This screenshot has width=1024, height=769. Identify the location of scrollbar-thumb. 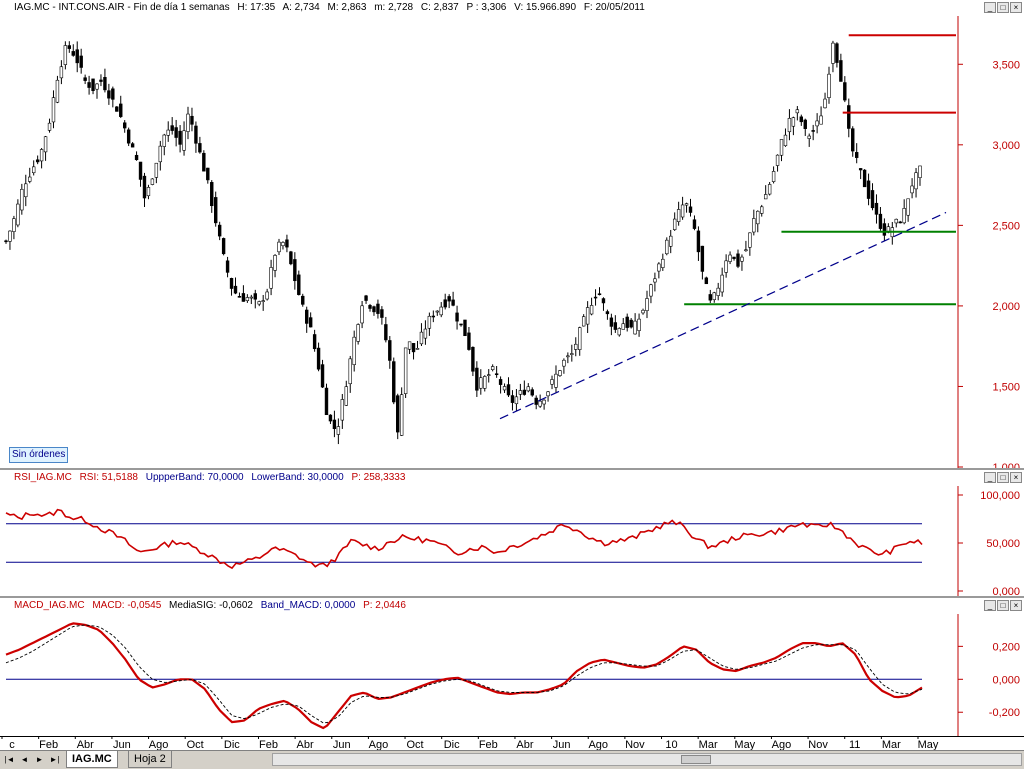
(696, 759).